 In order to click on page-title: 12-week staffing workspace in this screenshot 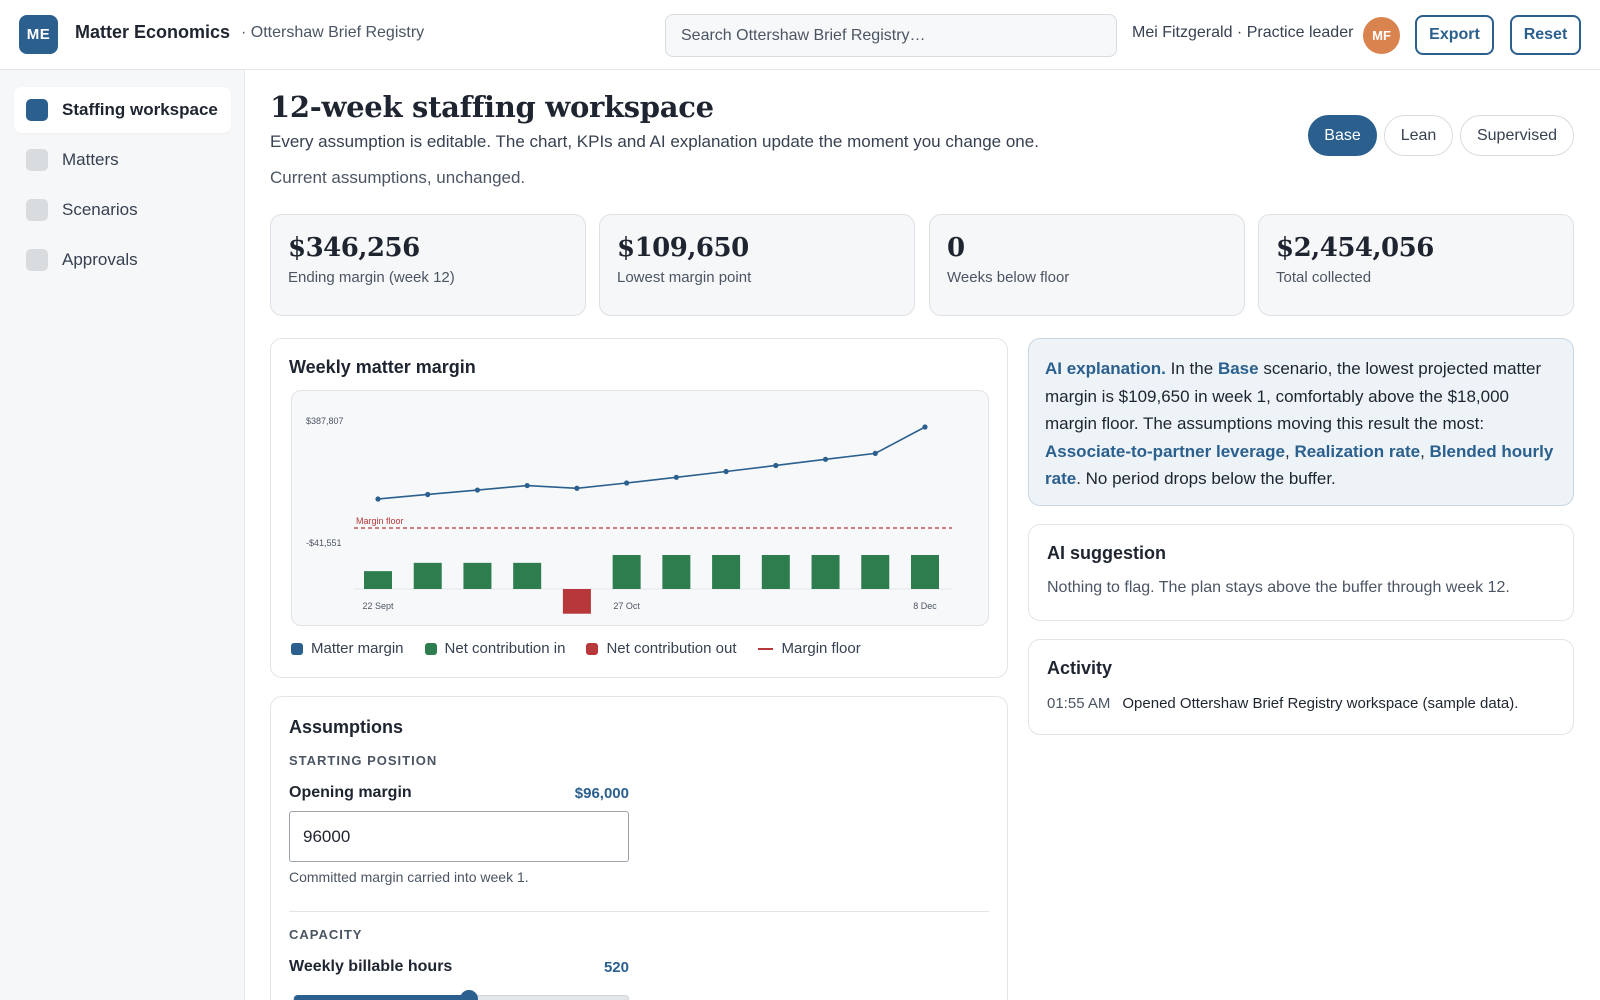, I will do `click(492, 107)`.